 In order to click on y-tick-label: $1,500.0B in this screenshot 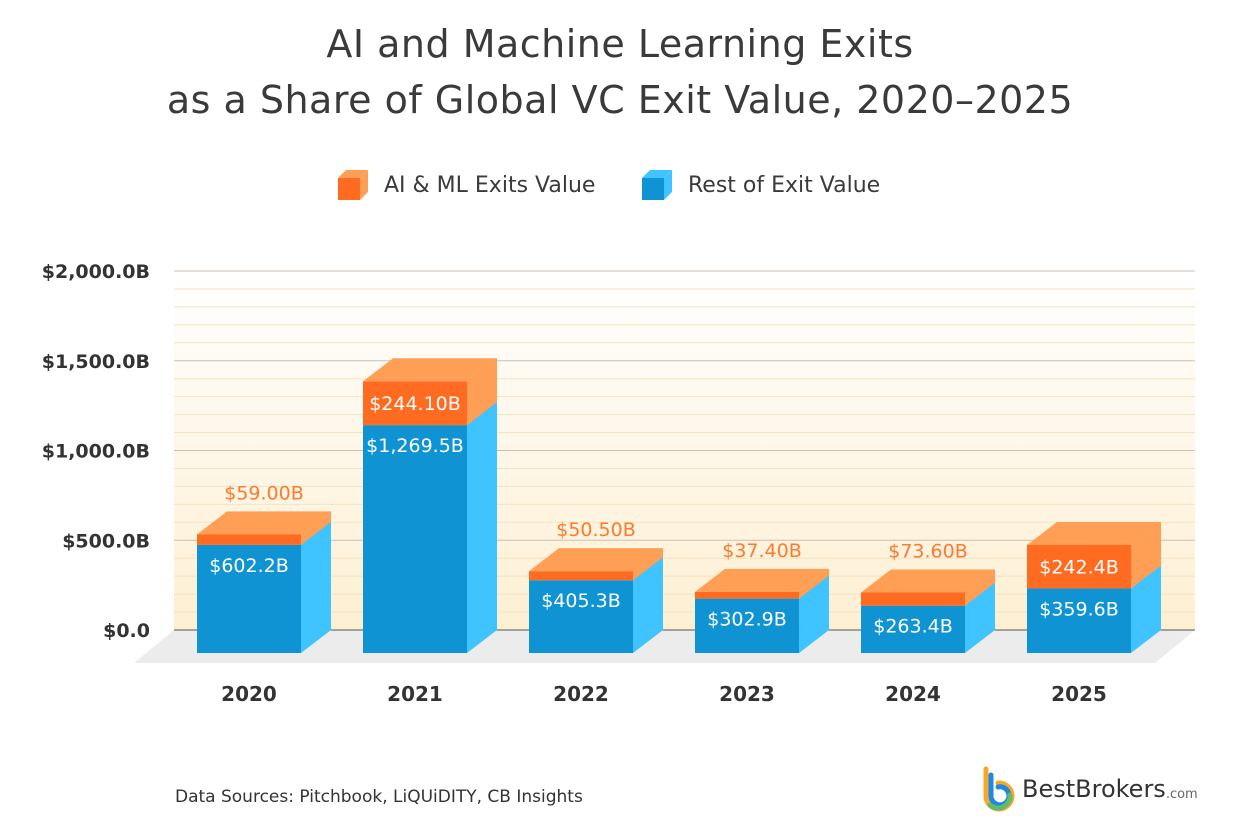, I will do `click(96, 362)`.